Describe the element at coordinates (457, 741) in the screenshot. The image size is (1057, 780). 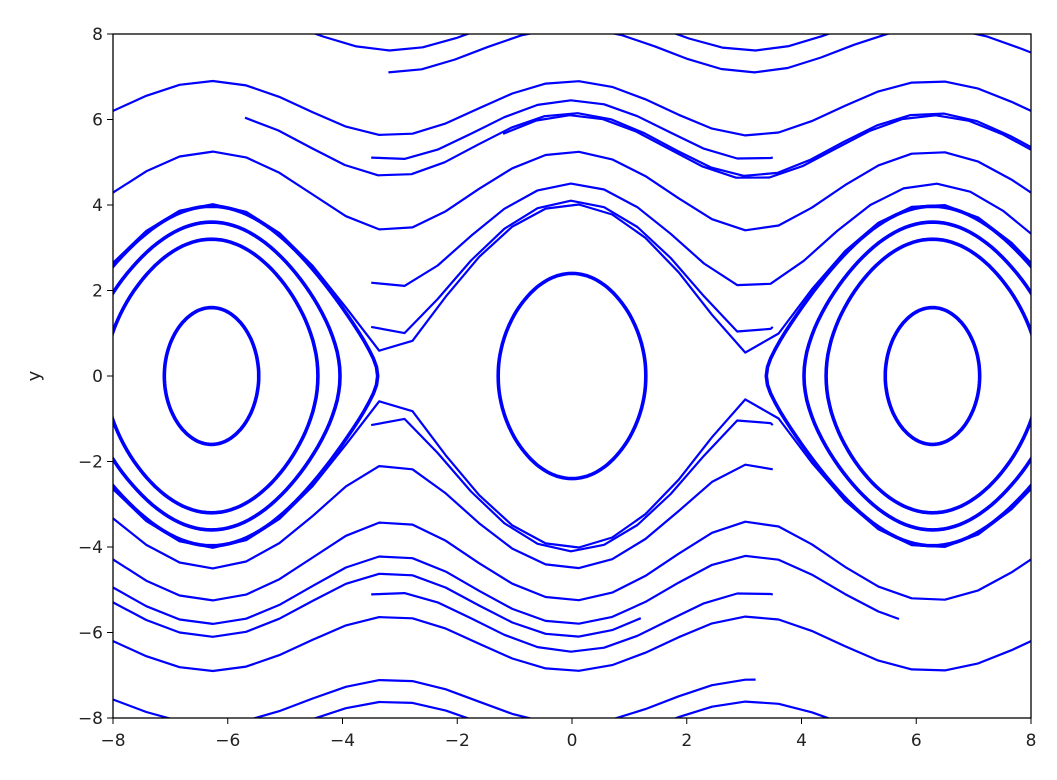
I see `x-tick-label: −2` at that location.